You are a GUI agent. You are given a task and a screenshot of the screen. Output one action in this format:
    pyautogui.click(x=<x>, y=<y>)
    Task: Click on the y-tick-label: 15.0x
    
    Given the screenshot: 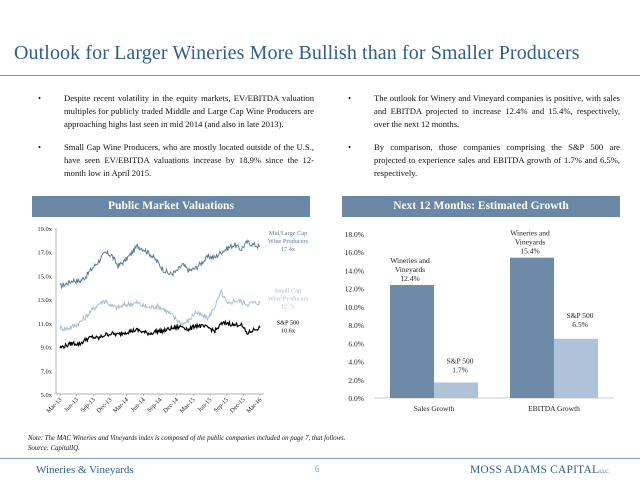 What is the action you would take?
    pyautogui.click(x=44, y=276)
    